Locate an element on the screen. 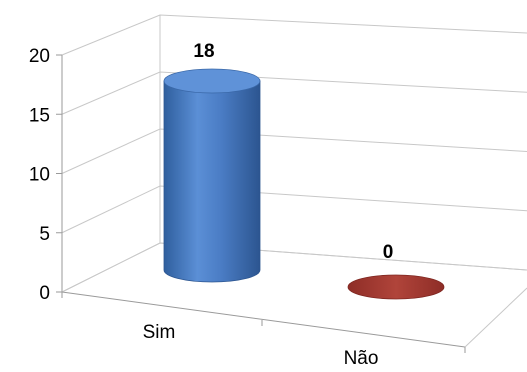  category-label: Não is located at coordinates (361, 358).